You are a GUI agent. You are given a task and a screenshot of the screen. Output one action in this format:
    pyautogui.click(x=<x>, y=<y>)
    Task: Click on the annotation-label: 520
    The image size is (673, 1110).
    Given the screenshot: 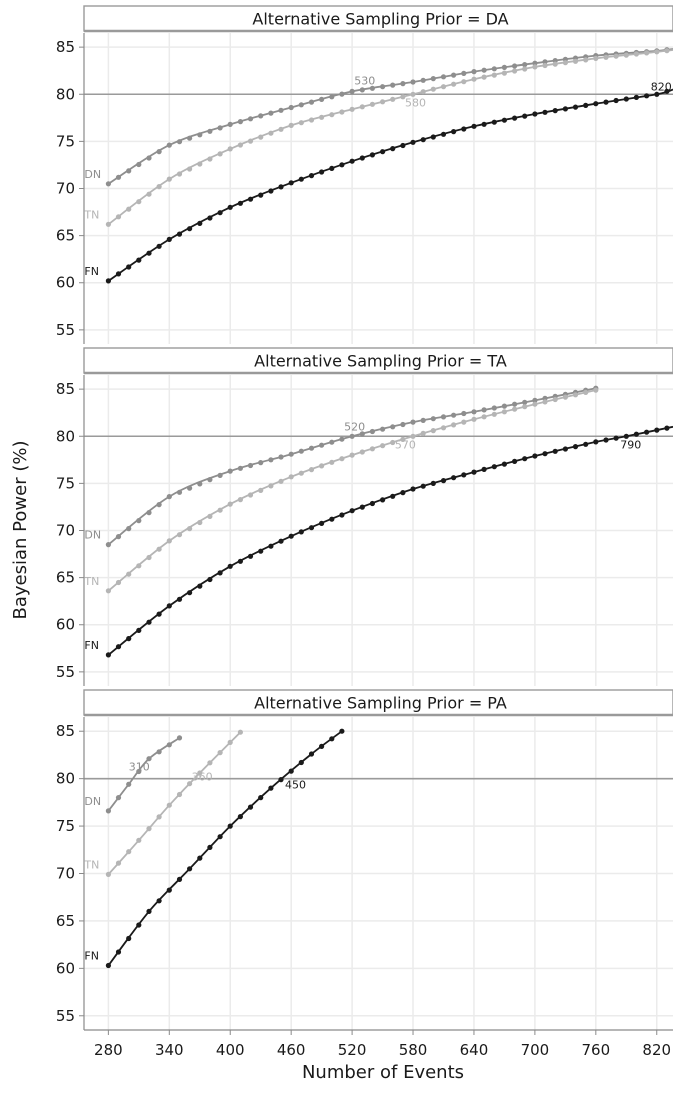 What is the action you would take?
    pyautogui.click(x=354, y=426)
    